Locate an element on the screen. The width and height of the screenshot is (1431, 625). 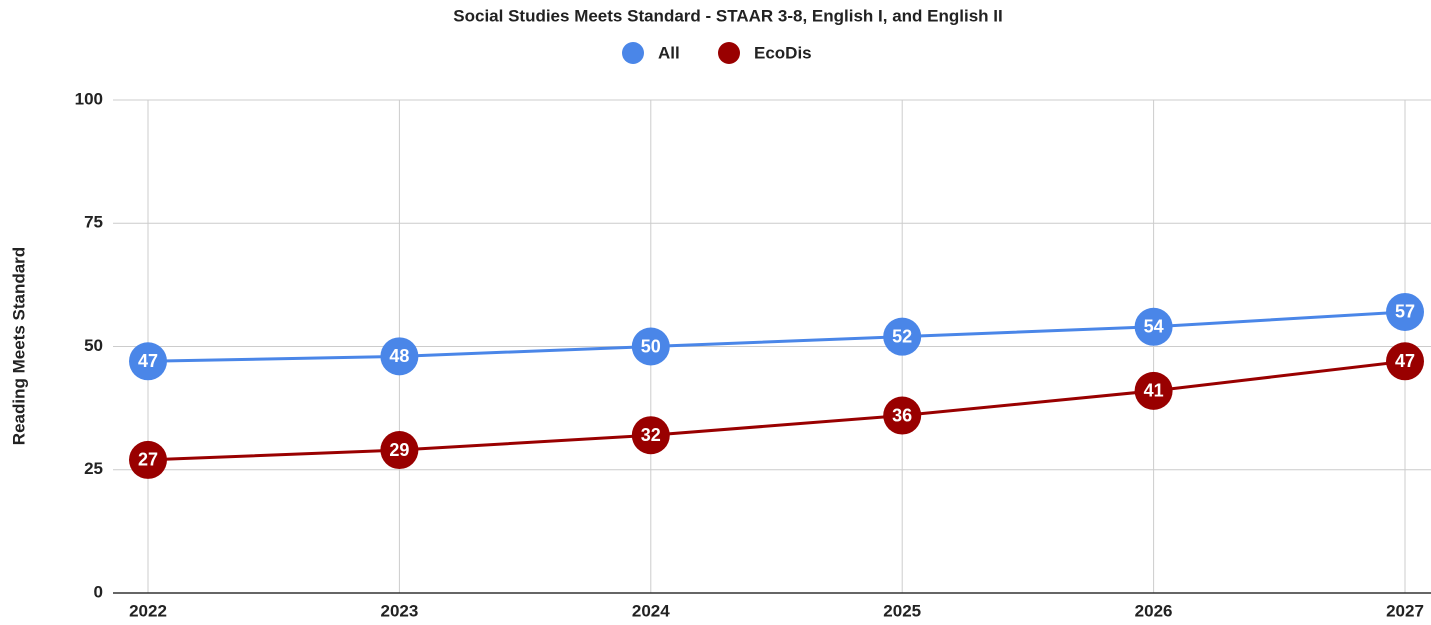
data-label: 36 is located at coordinates (902, 415).